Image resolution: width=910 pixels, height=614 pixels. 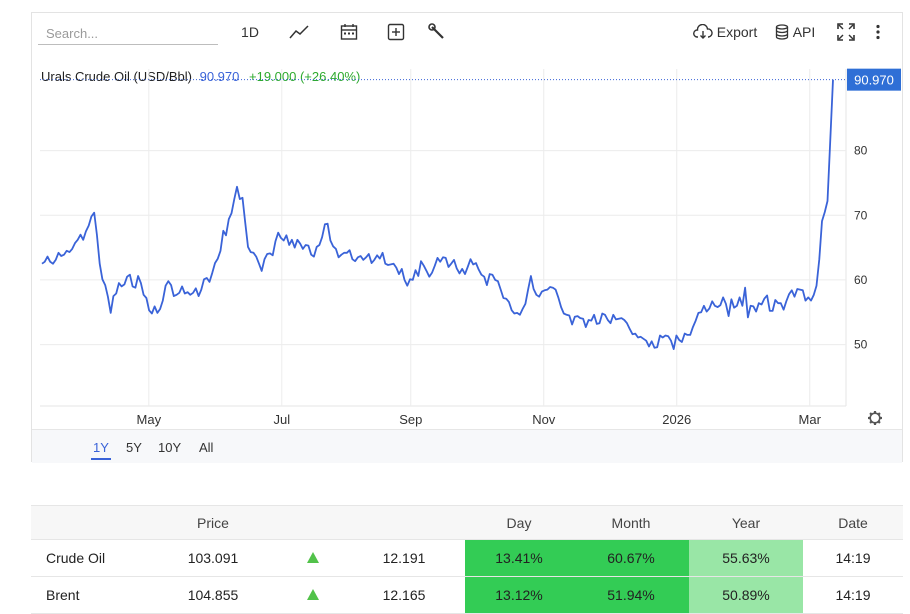 What do you see at coordinates (87, 558) in the screenshot?
I see `commodity-name-link: Crude Oil` at bounding box center [87, 558].